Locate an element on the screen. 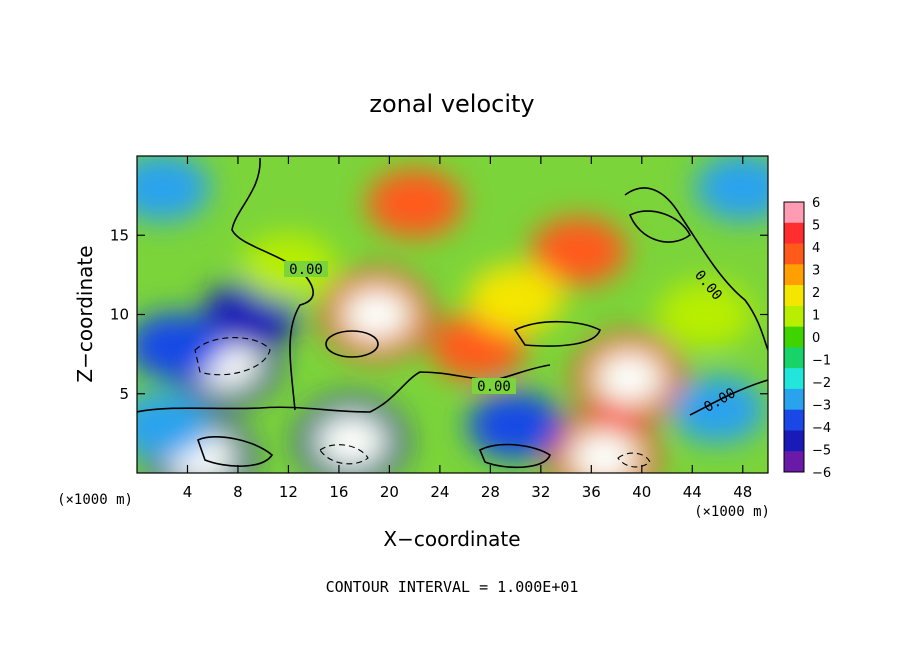 This screenshot has height=654, width=904. contour-interval-note: CONTOUR INTERVAL = 1.000E+01 is located at coordinates (452, 587).